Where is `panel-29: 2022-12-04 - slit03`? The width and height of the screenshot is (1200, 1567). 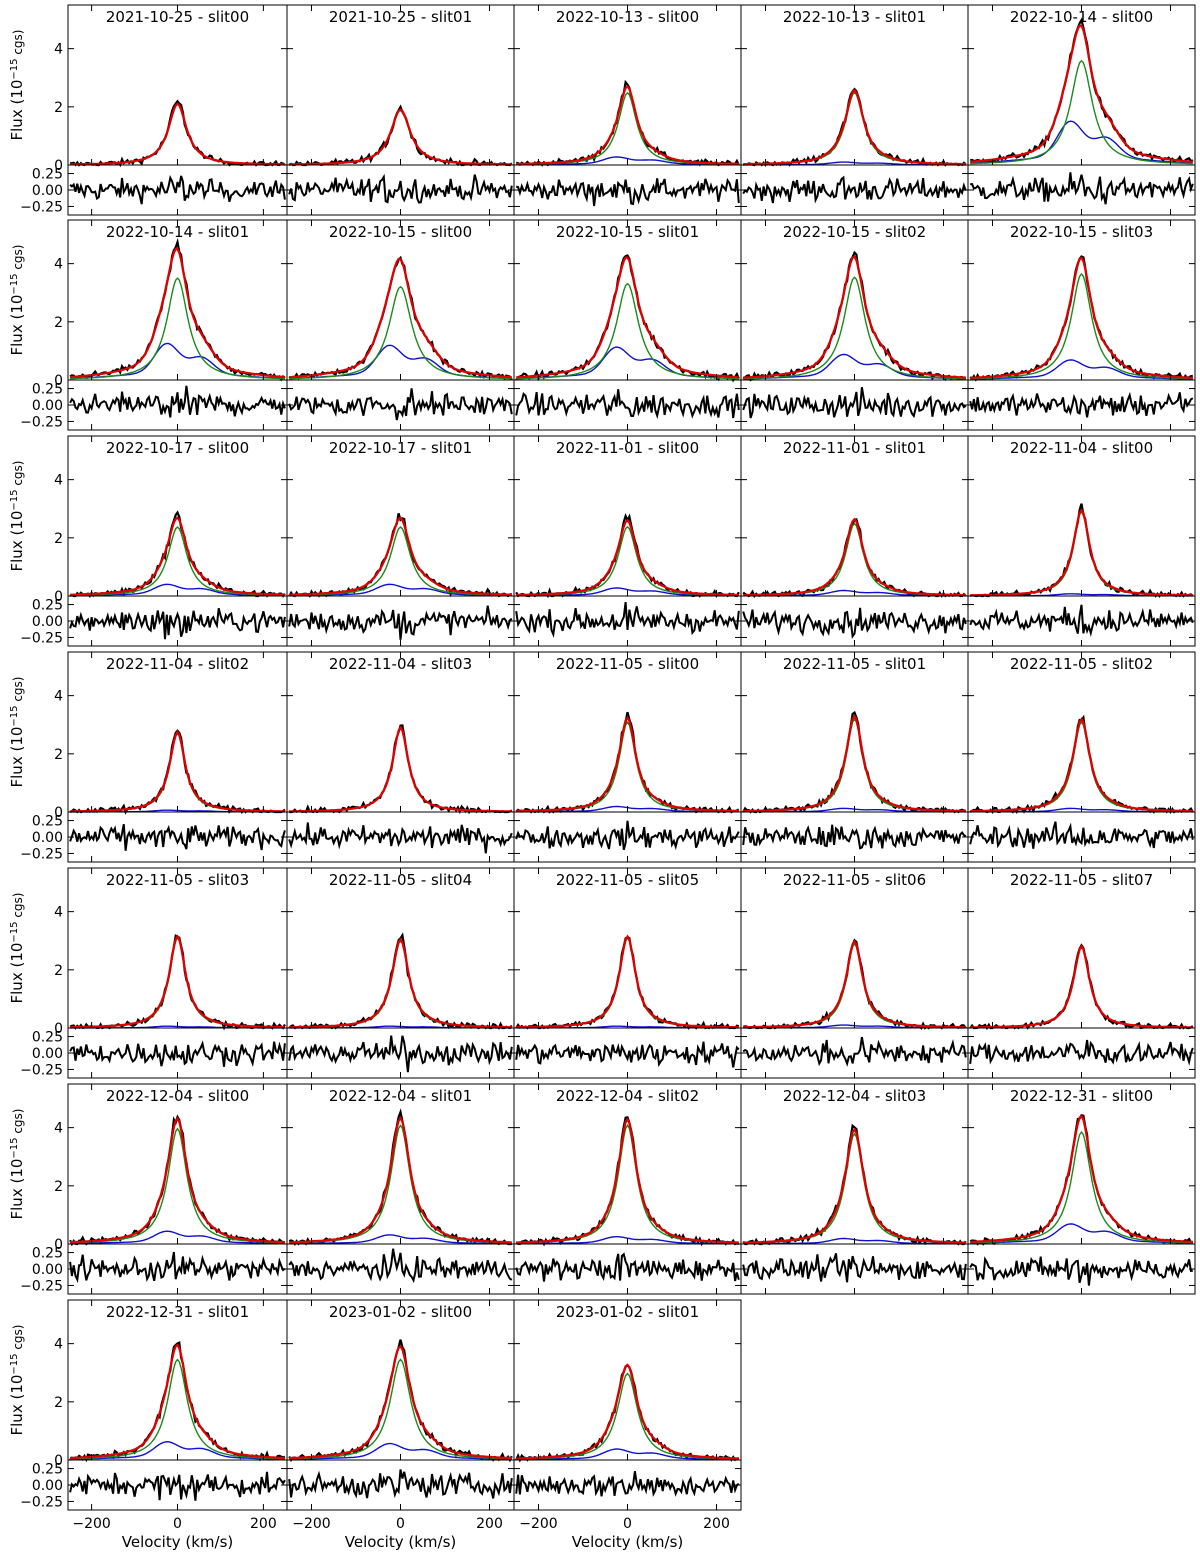 panel-29: 2022-12-04 - slit03 is located at coordinates (854, 1189).